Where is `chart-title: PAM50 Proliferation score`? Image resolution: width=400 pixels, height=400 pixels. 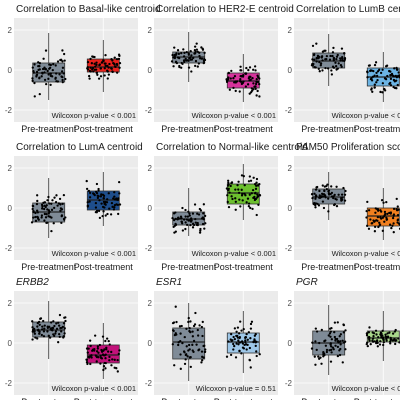 chart-title: PAM50 Proliferation score is located at coordinates (348, 147).